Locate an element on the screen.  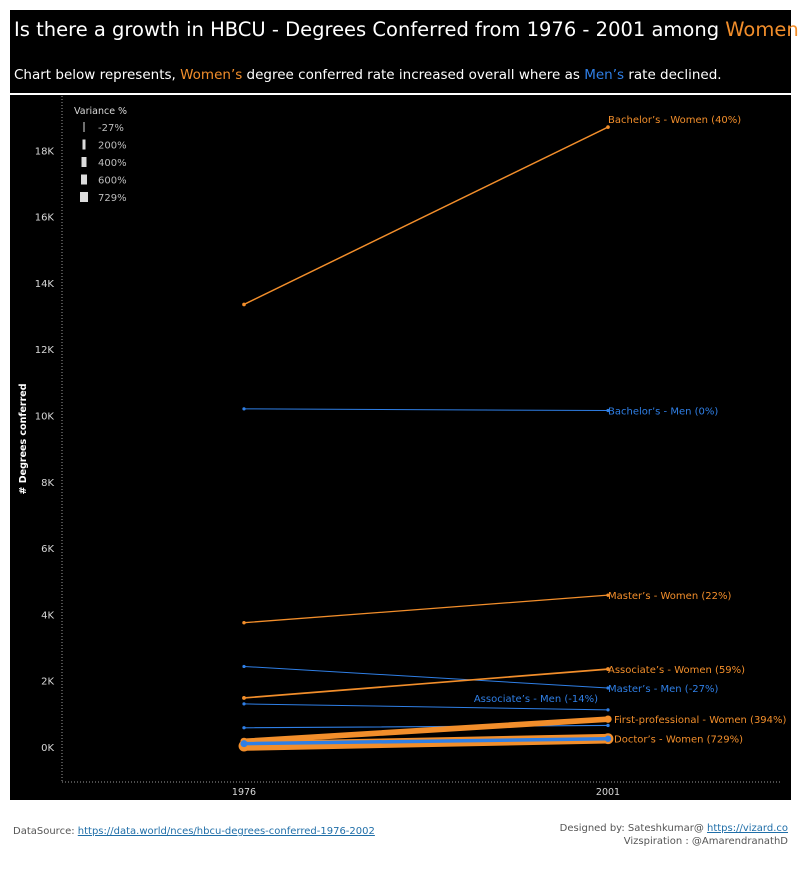
subtitle-text-3: rate declined. is located at coordinates (673, 75).